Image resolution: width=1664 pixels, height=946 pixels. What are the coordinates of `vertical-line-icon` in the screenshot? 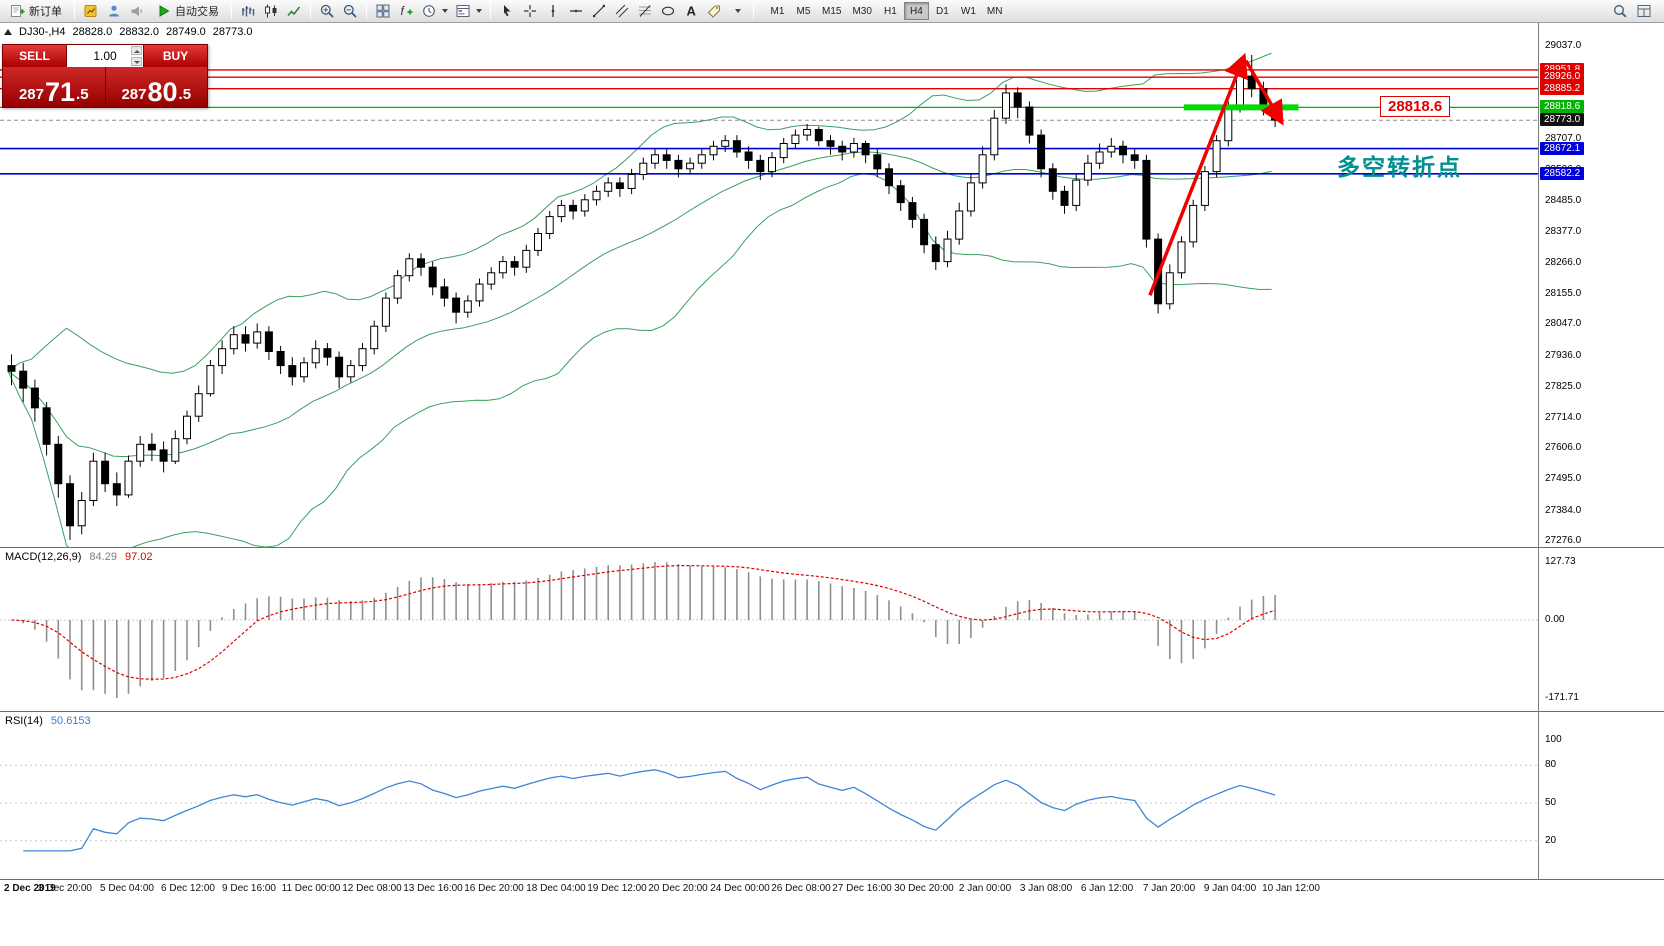 It's located at (553, 11).